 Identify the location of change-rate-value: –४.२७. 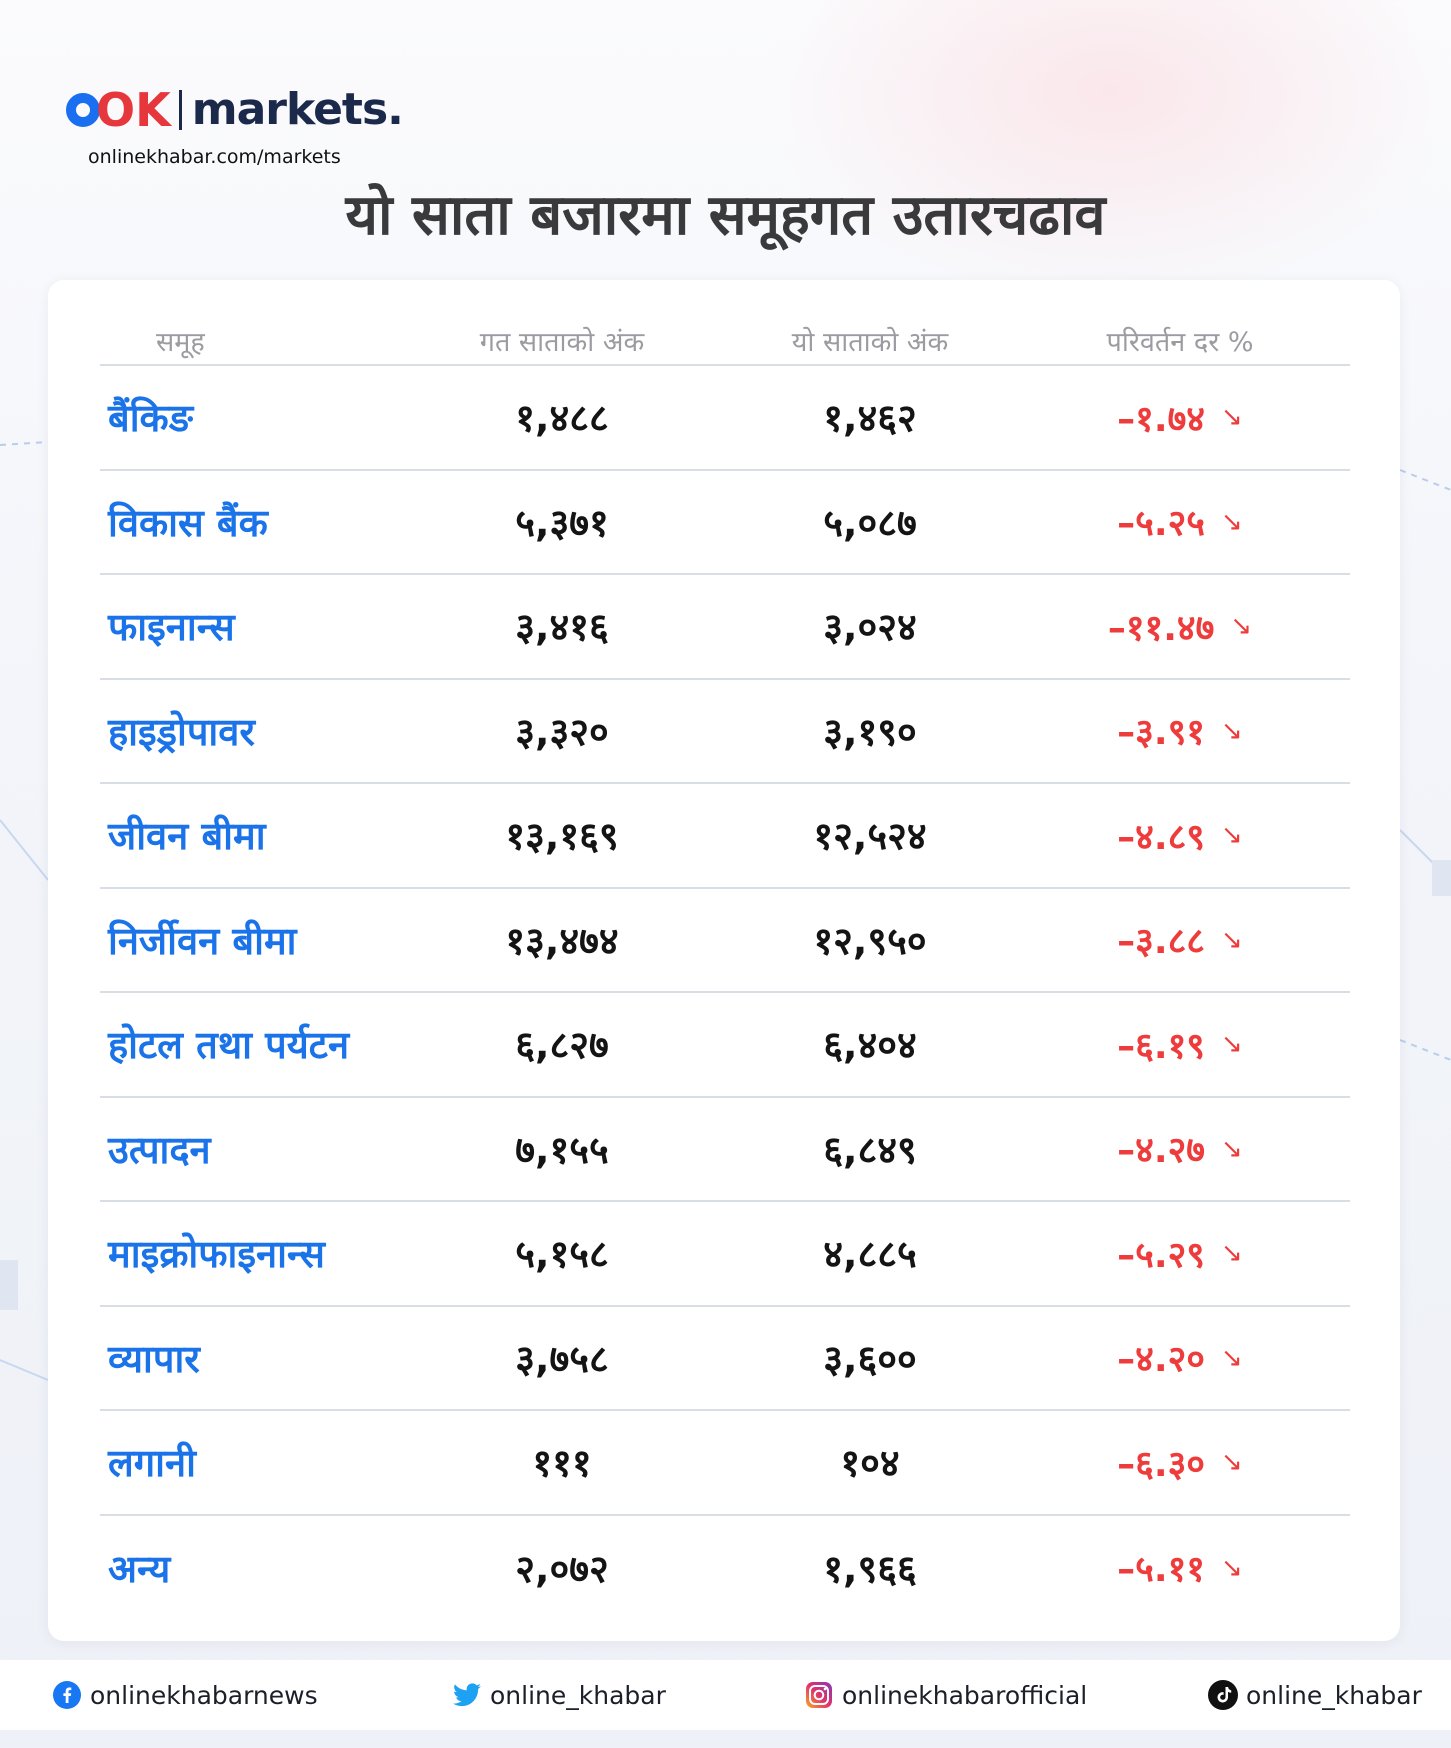
(1161, 1151).